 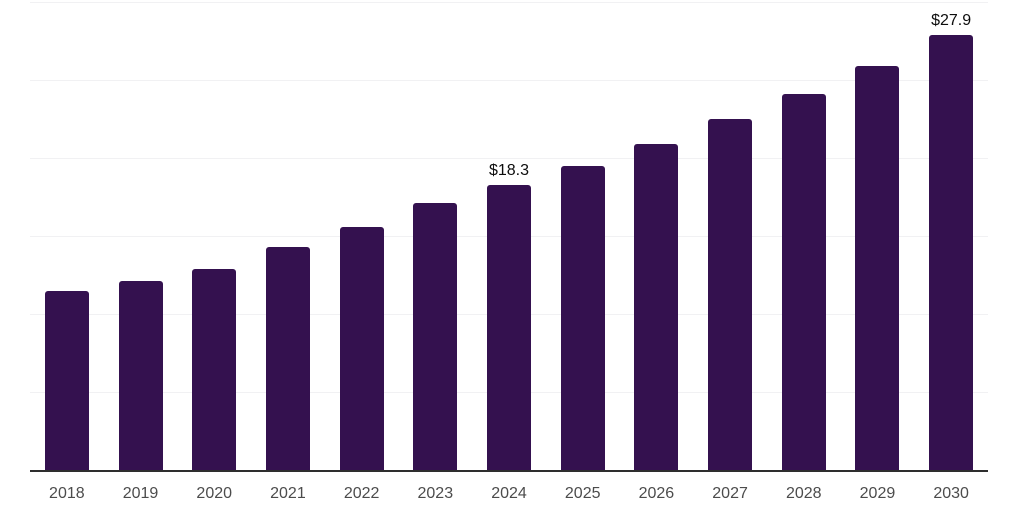 I want to click on bar-value-label-2030: $27.9, so click(x=951, y=20).